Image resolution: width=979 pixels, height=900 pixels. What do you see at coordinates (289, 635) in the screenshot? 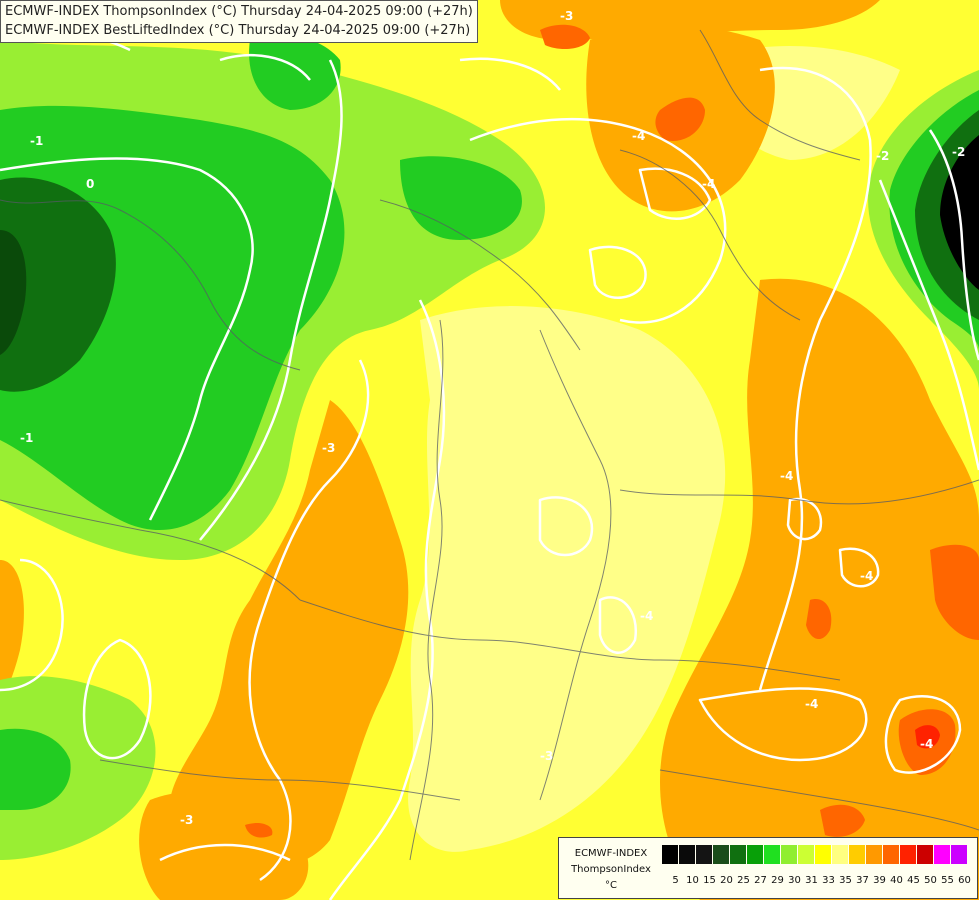
I see `field-orange-southwest` at bounding box center [289, 635].